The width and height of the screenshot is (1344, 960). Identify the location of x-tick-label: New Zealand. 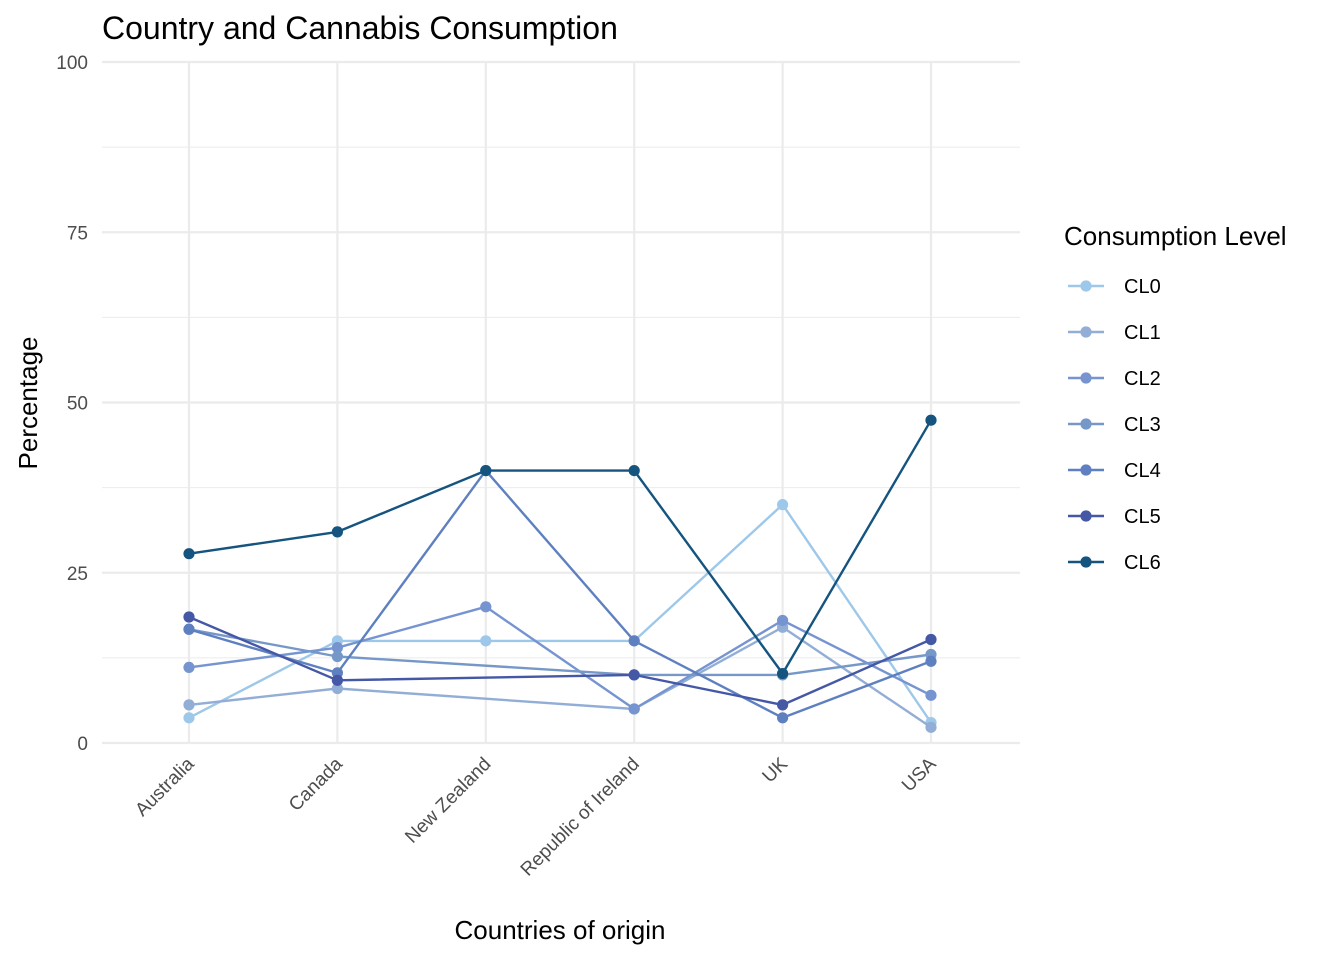
(448, 801).